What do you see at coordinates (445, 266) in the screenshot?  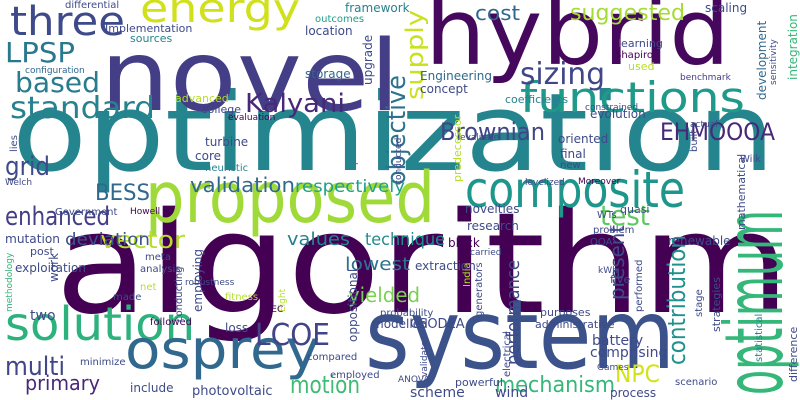 I see `word: extraction` at bounding box center [445, 266].